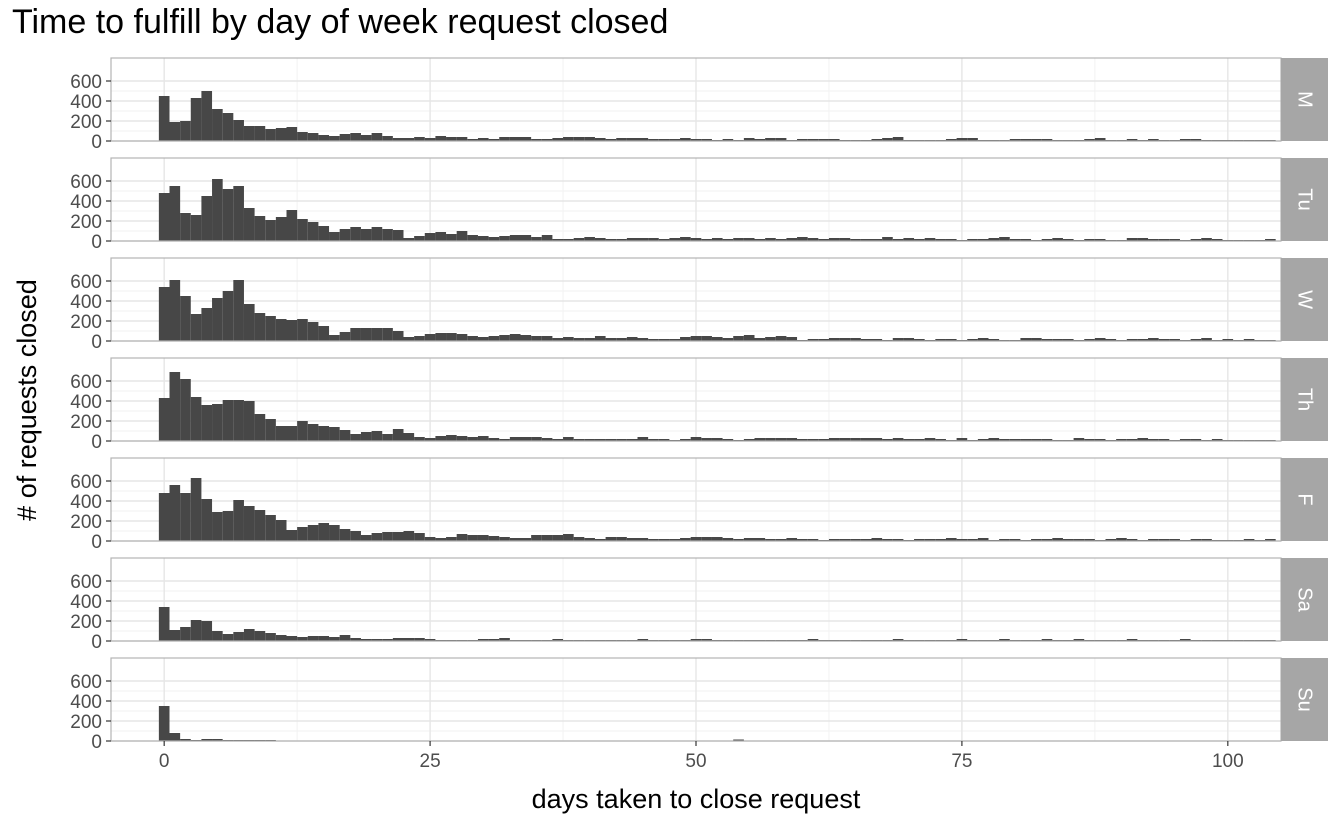  I want to click on x-tick-label: 0, so click(164, 761).